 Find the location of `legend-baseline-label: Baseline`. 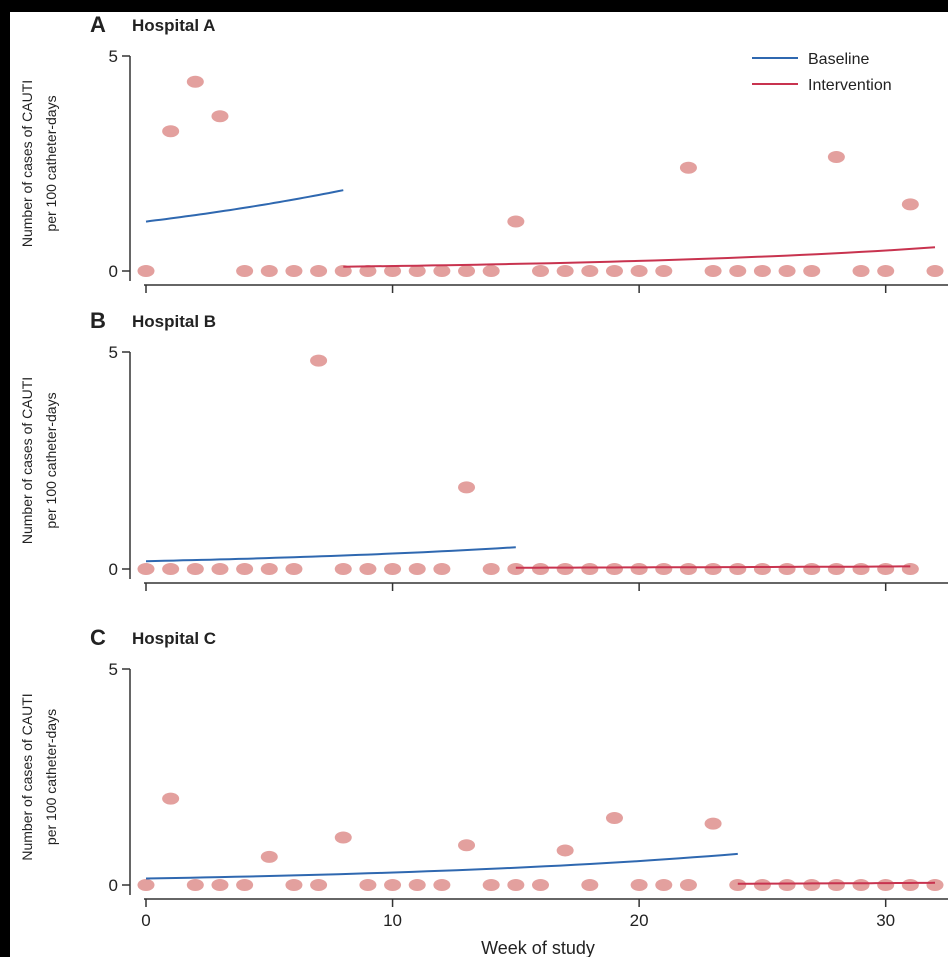

legend-baseline-label: Baseline is located at coordinates (838, 59).